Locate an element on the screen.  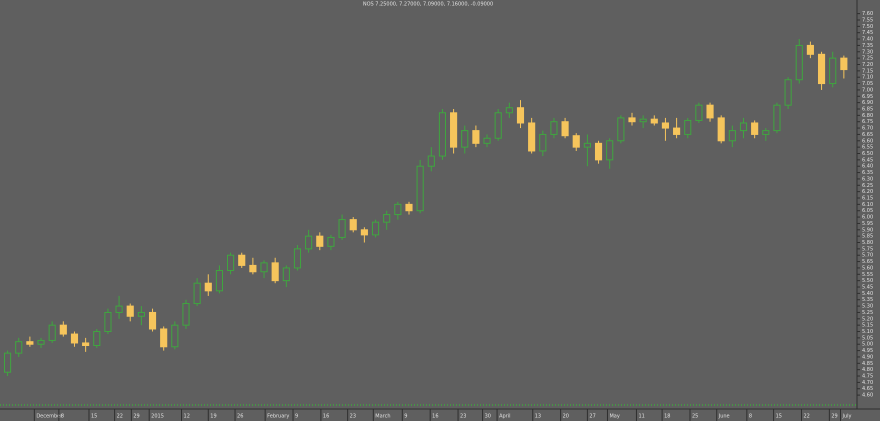
y-tick-label: 6.55 is located at coordinates (867, 148).